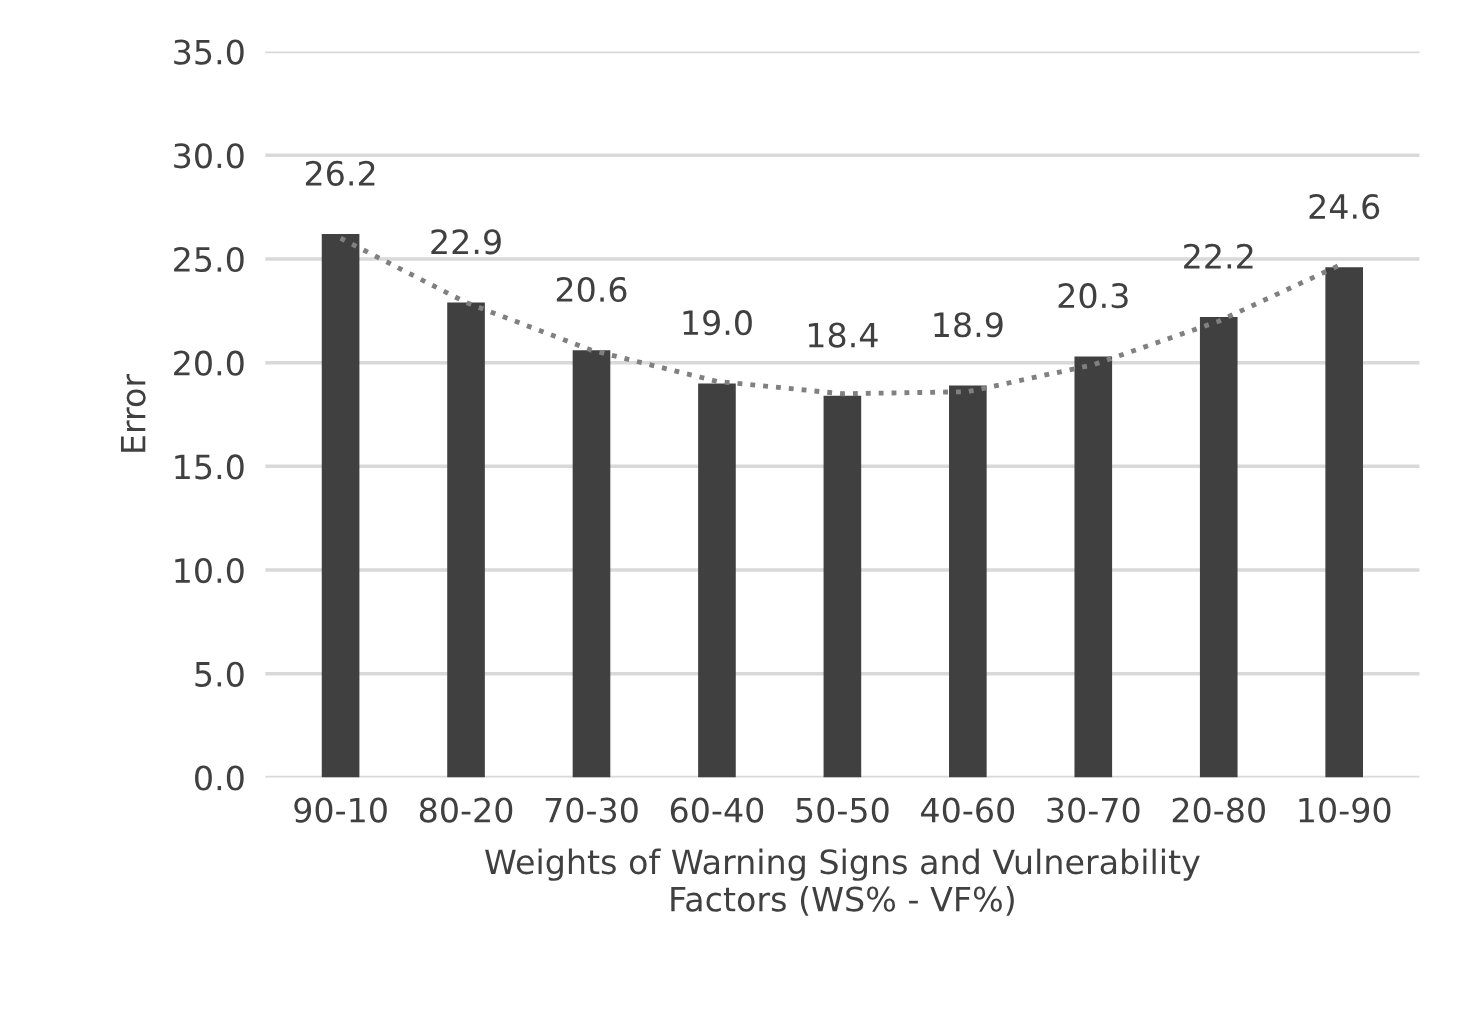 The image size is (1474, 1011). I want to click on x-tick-label: 40-60, so click(968, 810).